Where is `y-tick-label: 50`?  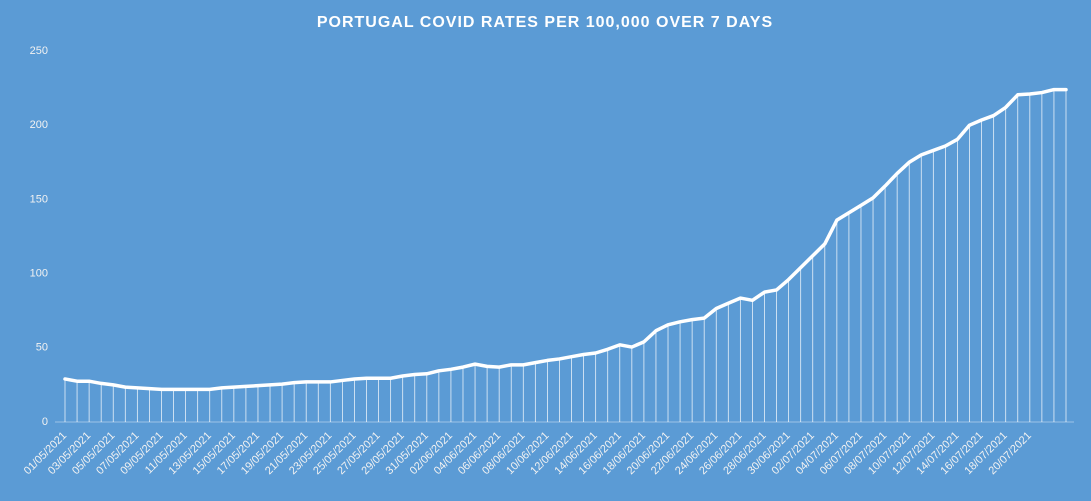
y-tick-label: 50 is located at coordinates (42, 348).